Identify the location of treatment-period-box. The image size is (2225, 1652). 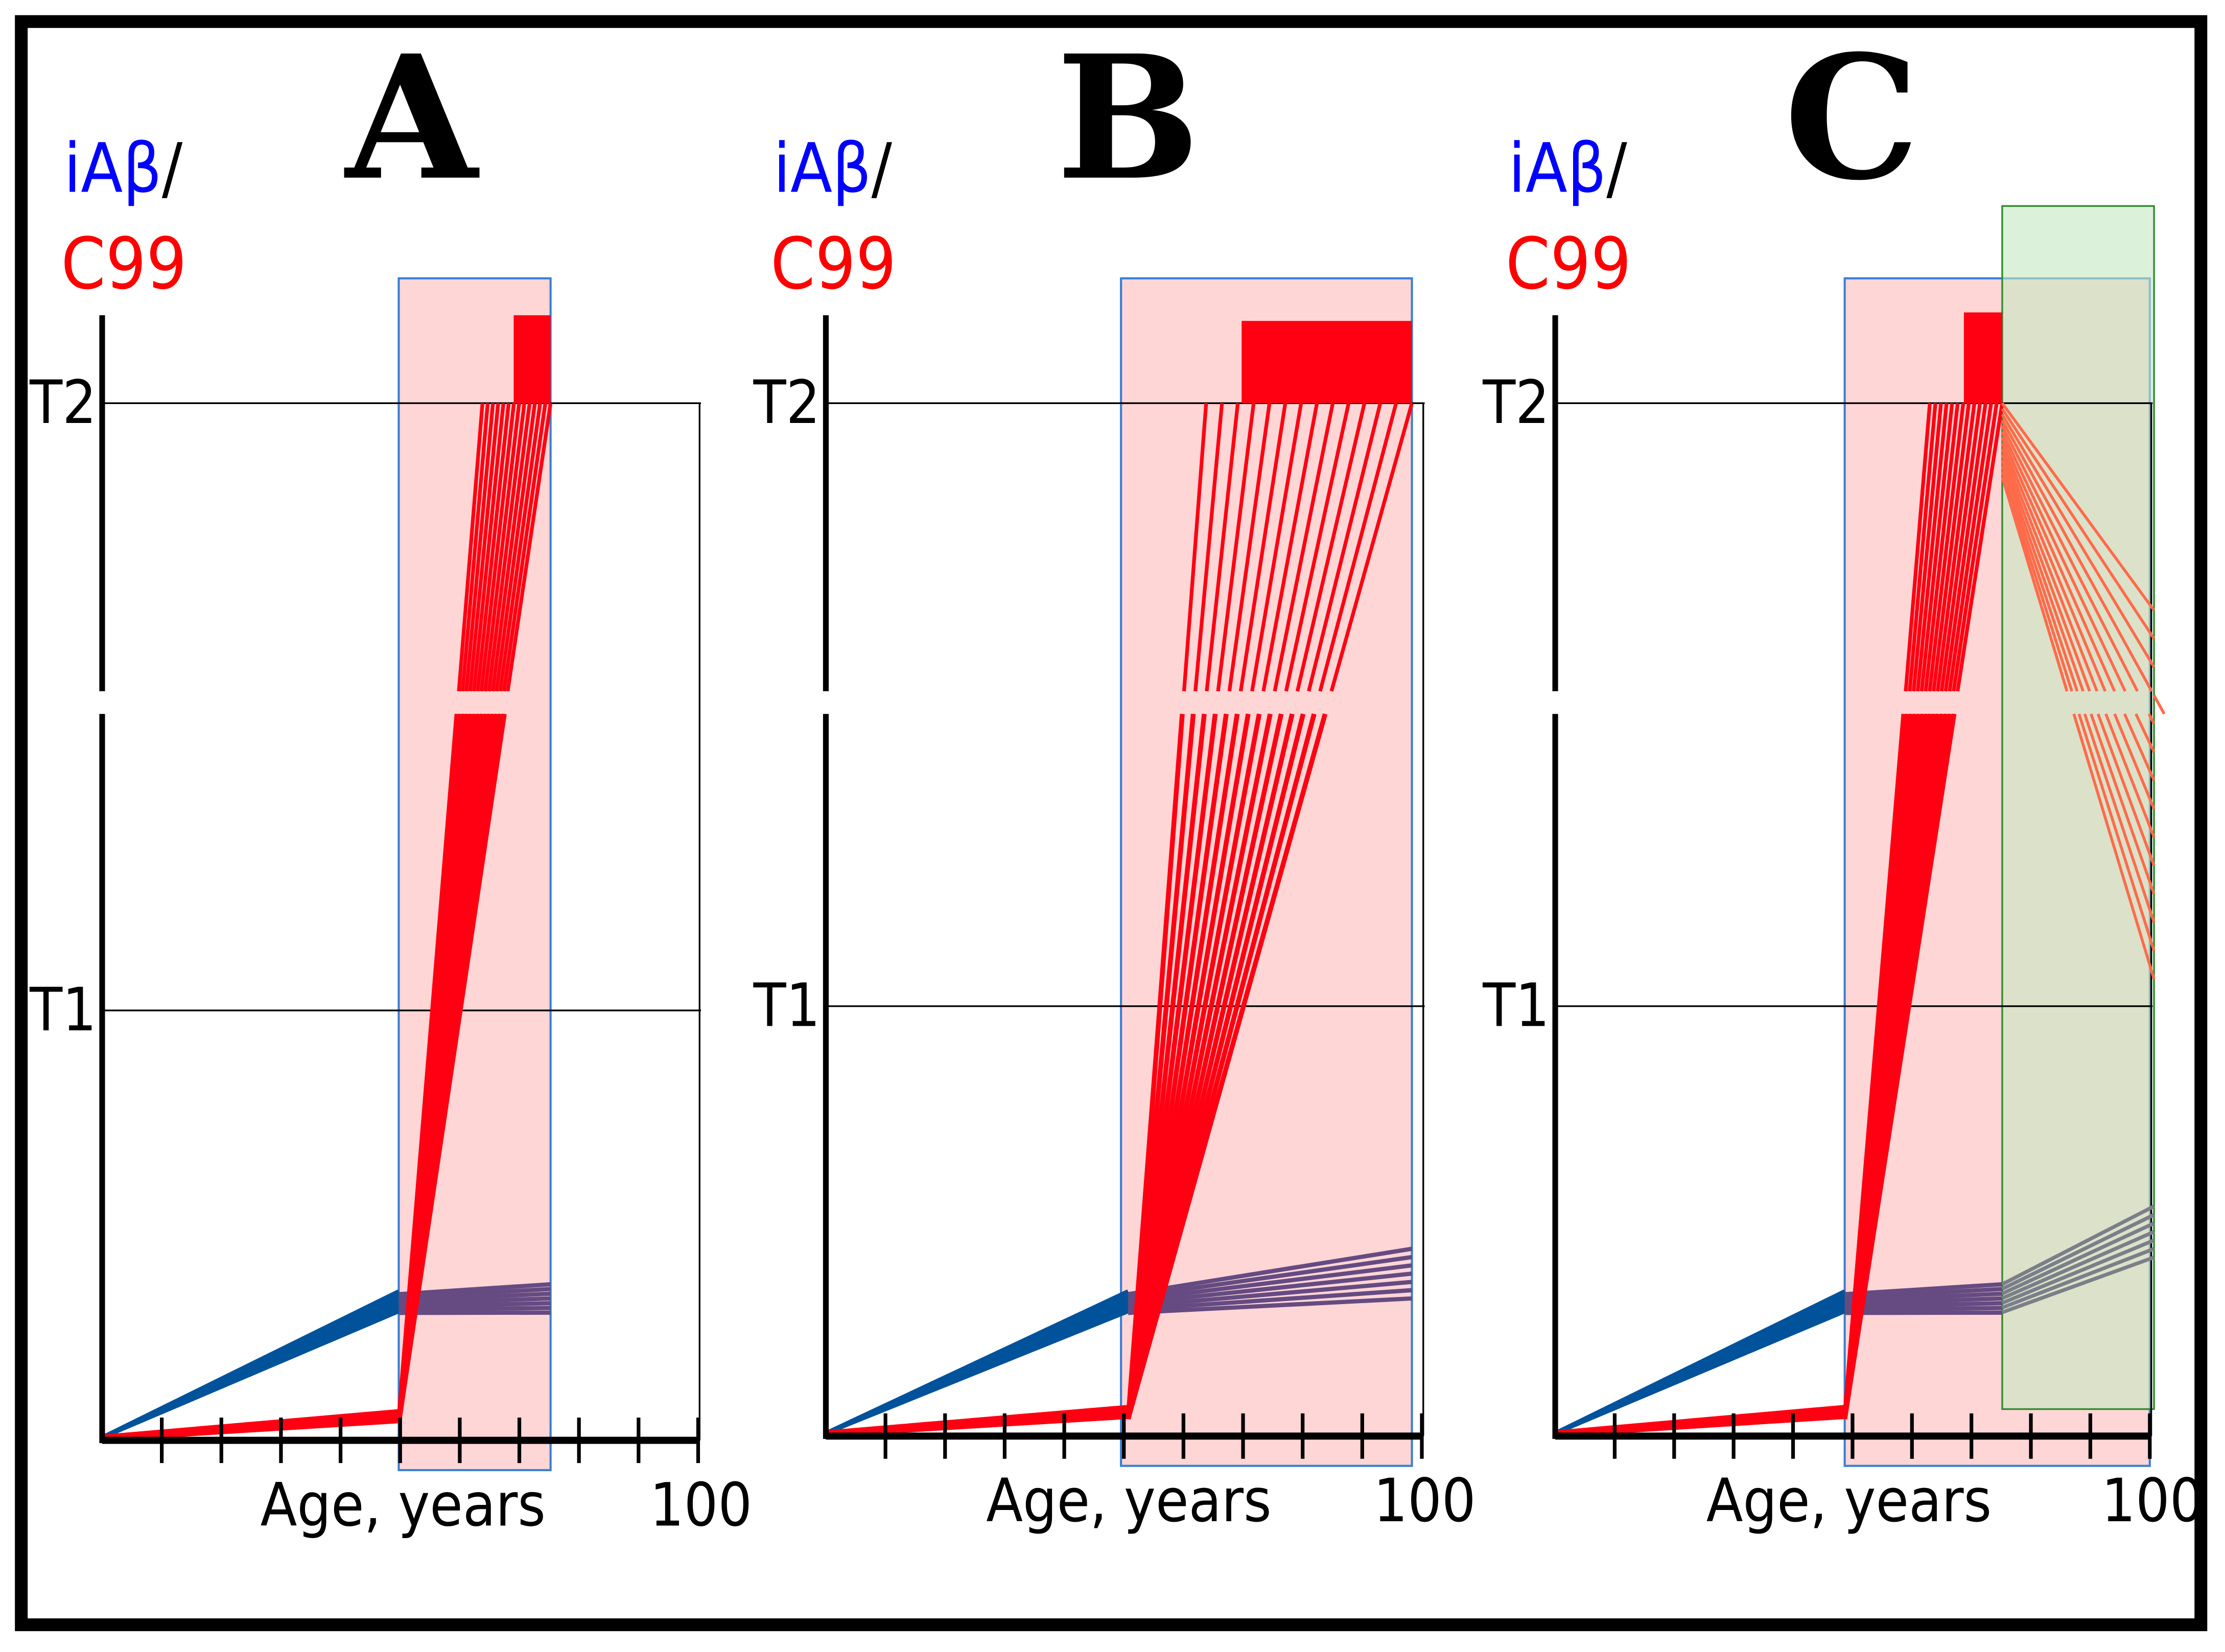
(2078, 807).